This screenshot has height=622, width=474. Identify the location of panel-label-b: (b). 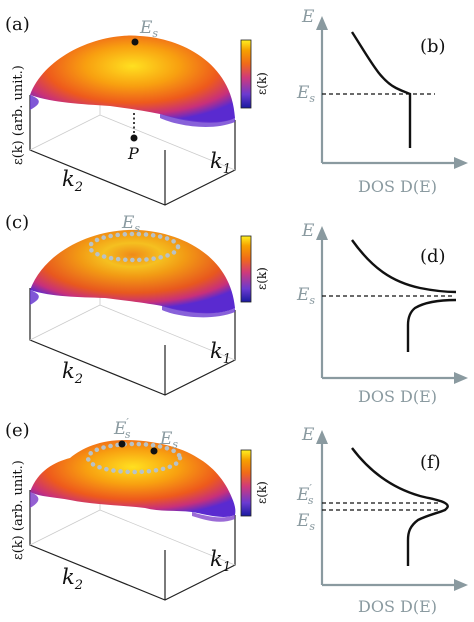
(433, 46).